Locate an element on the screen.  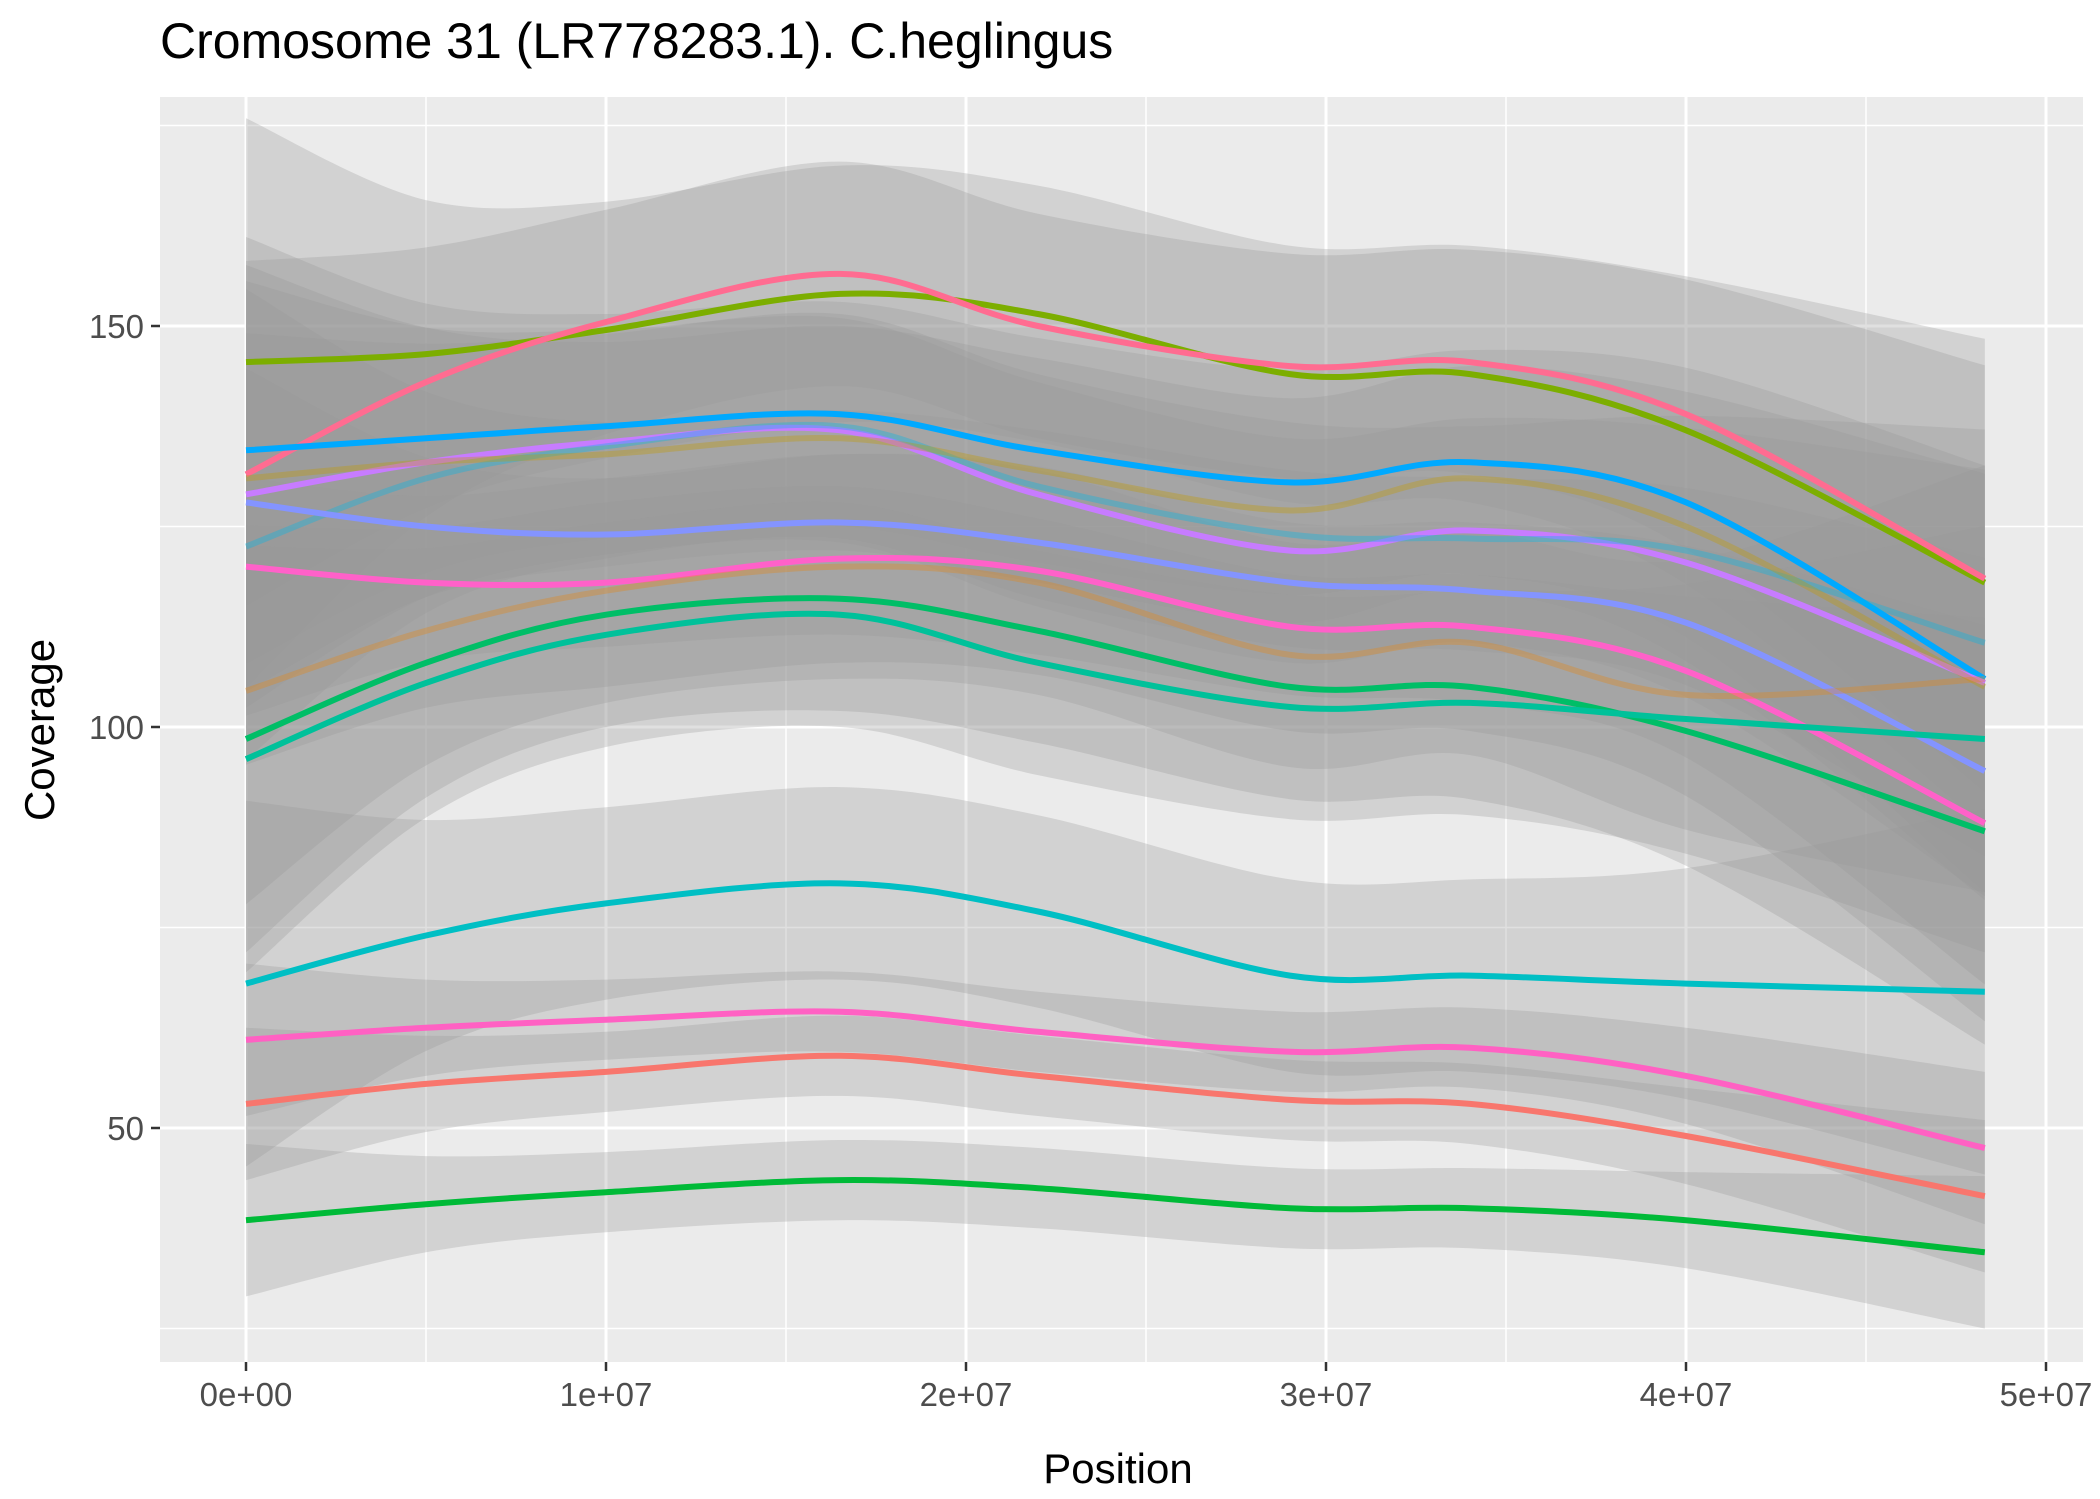
x-tick-label: 3e+07 is located at coordinates (1326, 1394).